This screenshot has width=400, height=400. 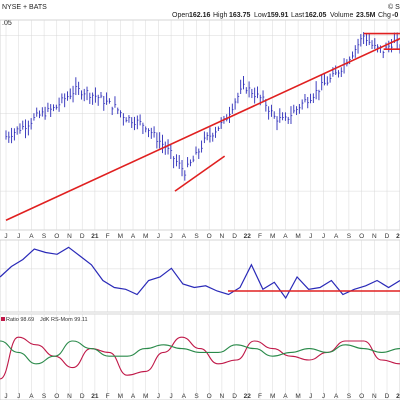 I want to click on rrg-legend: Ratio 98.69 JdK RS-Mom 99.11, so click(x=44, y=320).